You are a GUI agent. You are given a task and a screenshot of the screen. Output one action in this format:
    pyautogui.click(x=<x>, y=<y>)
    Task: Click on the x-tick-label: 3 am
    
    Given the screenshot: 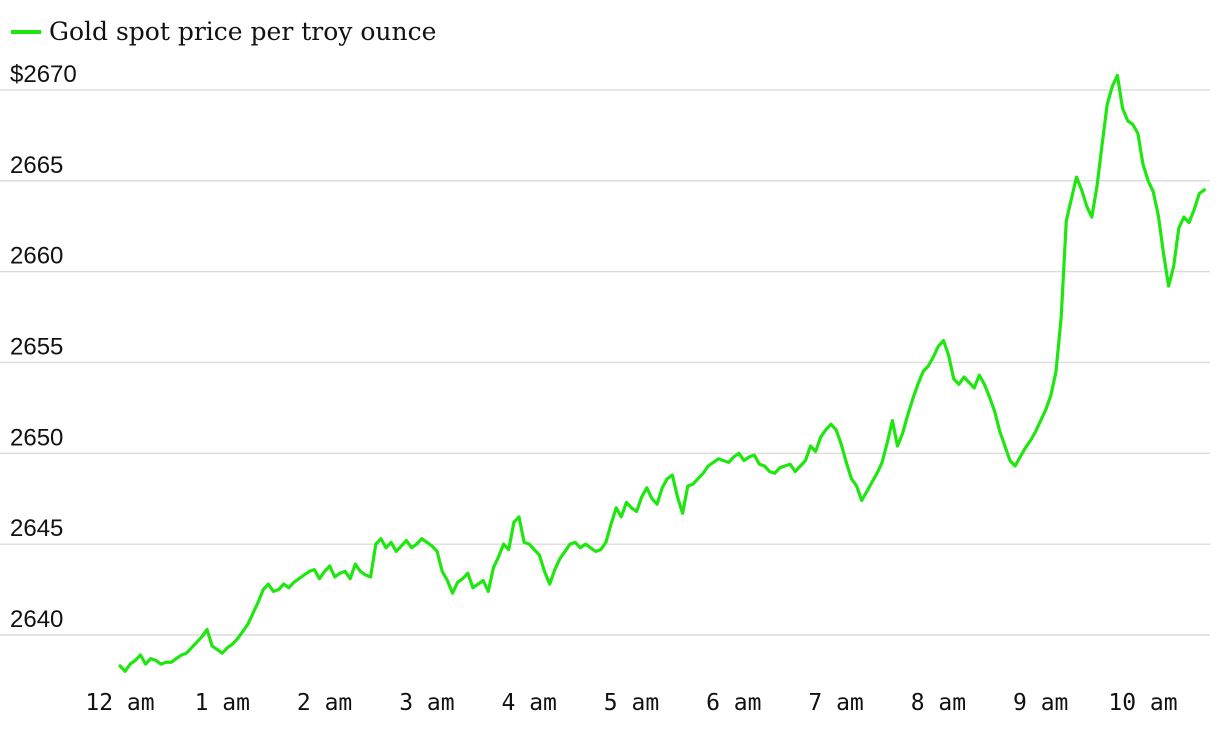 What is the action you would take?
    pyautogui.click(x=426, y=703)
    